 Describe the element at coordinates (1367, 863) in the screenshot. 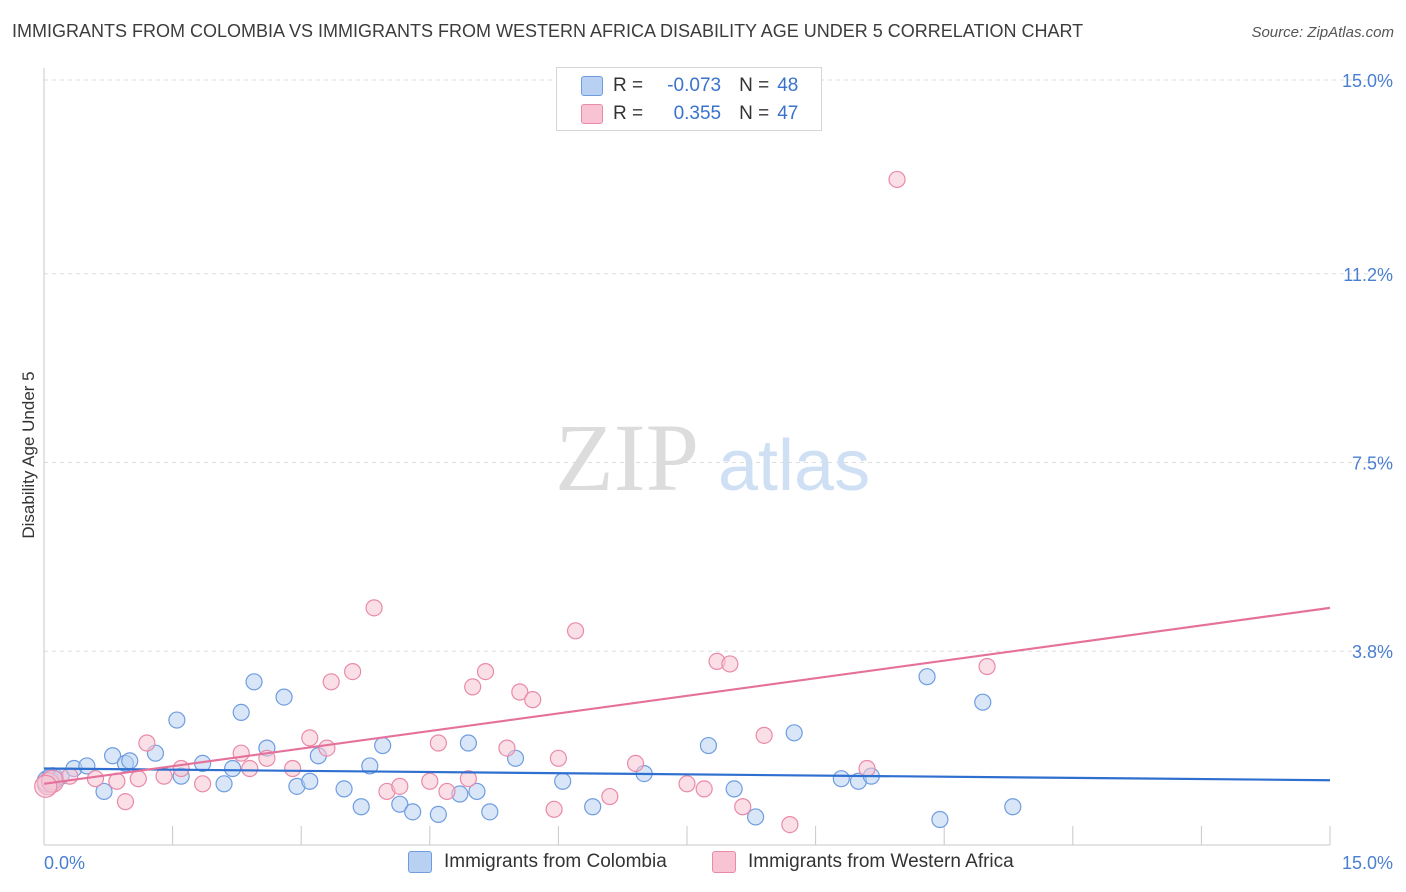

I see `x-tick-label: 15.0%` at that location.